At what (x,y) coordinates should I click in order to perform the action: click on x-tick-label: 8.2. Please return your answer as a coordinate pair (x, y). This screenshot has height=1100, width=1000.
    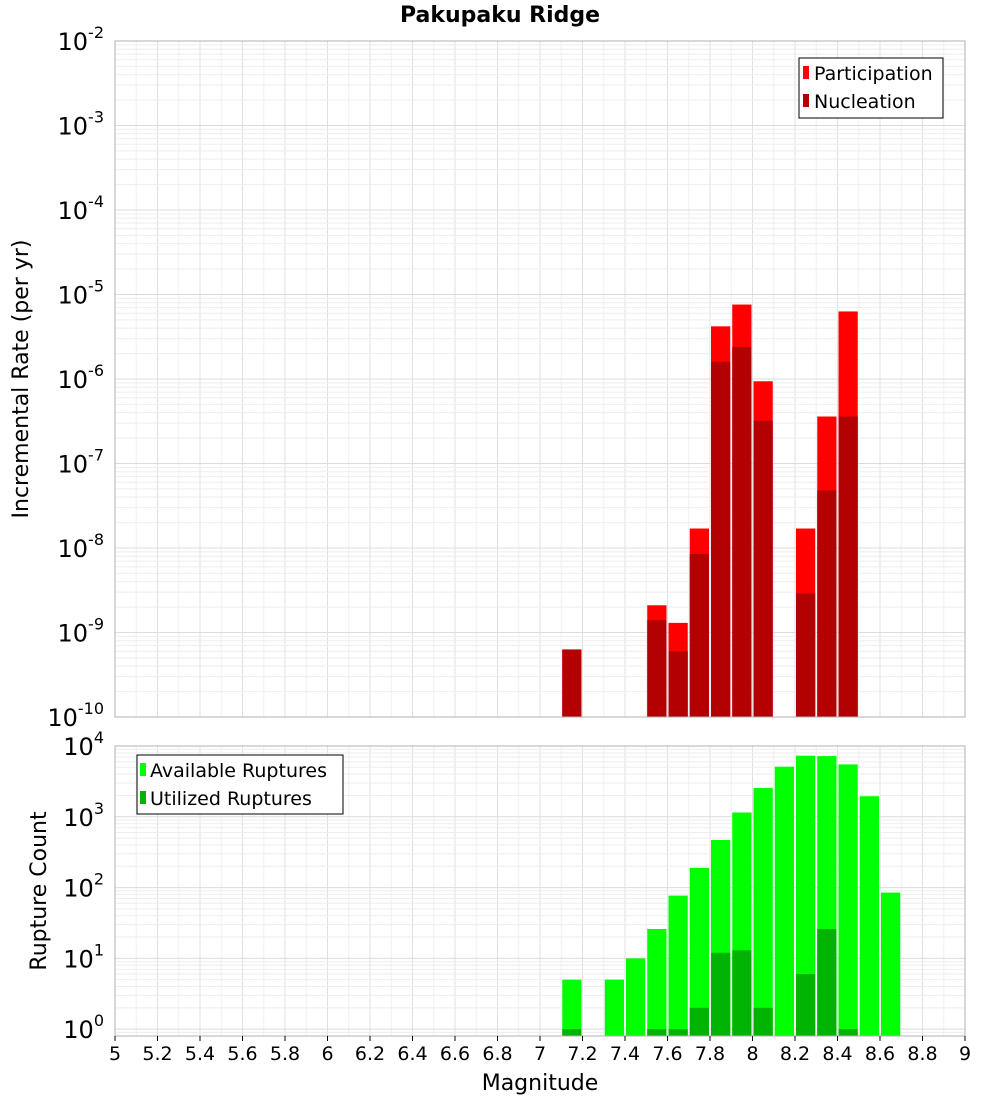
    Looking at the image, I should click on (795, 1054).